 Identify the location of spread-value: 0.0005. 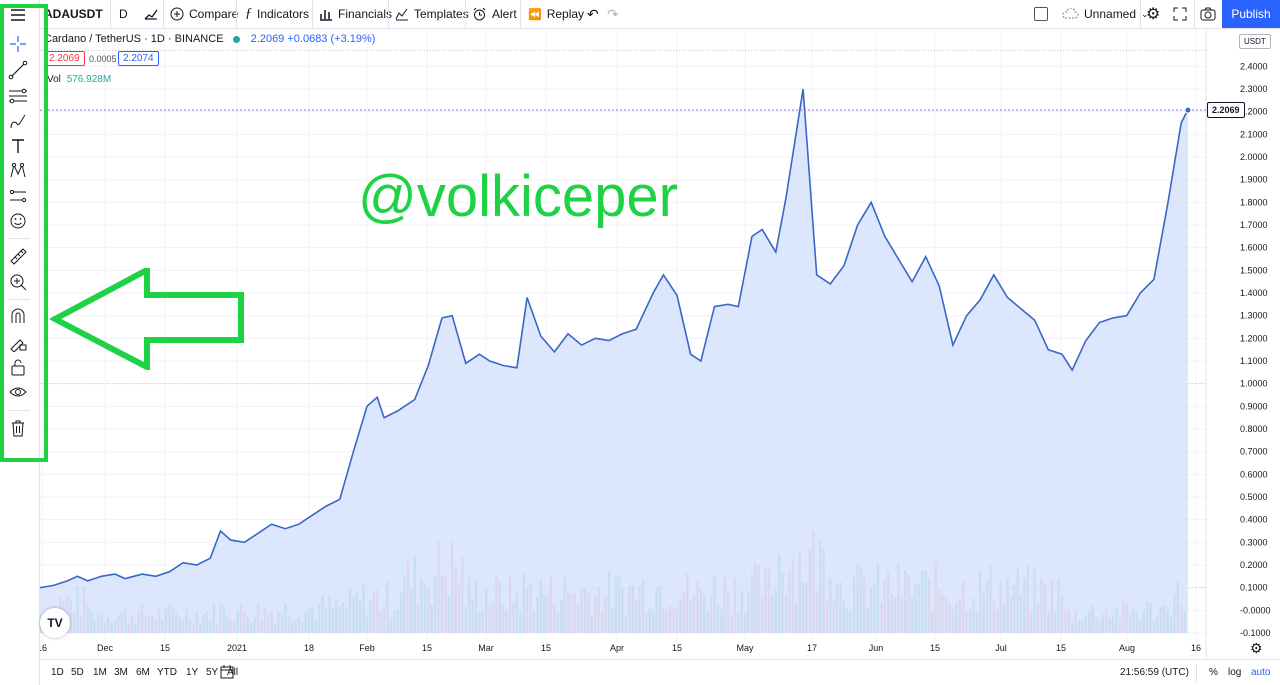
(103, 59).